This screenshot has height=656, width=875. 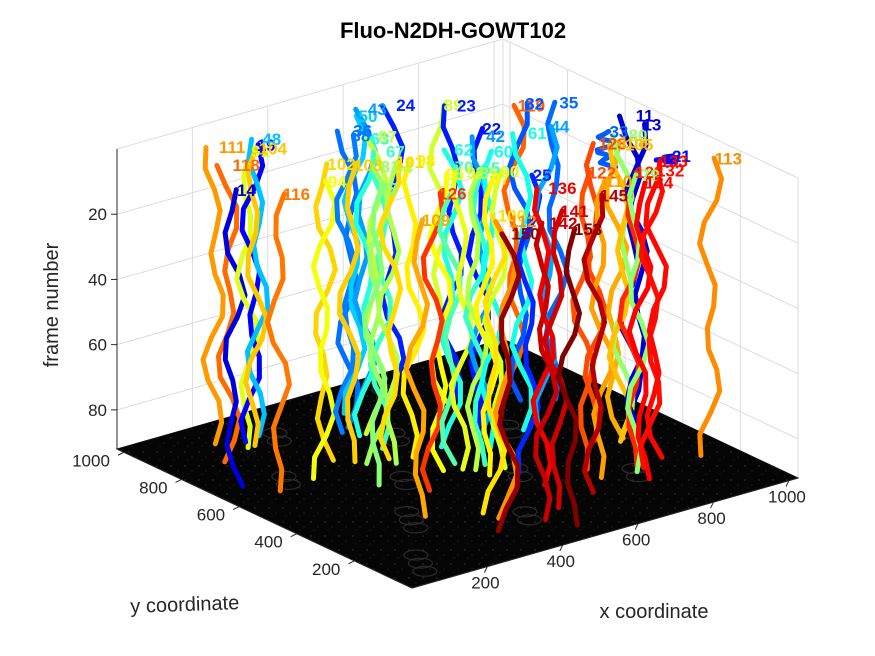 I want to click on track-label-62: 62, so click(x=463, y=150).